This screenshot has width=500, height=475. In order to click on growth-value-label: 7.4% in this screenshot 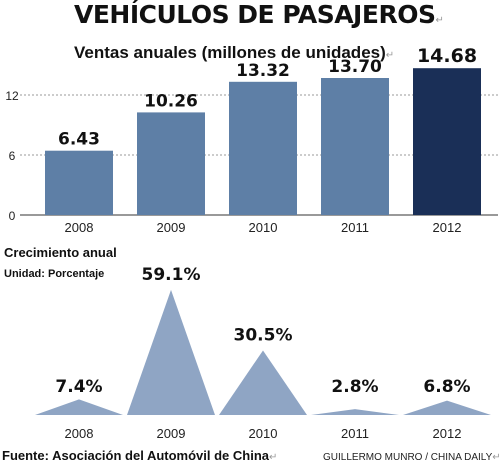, I will do `click(78, 387)`.